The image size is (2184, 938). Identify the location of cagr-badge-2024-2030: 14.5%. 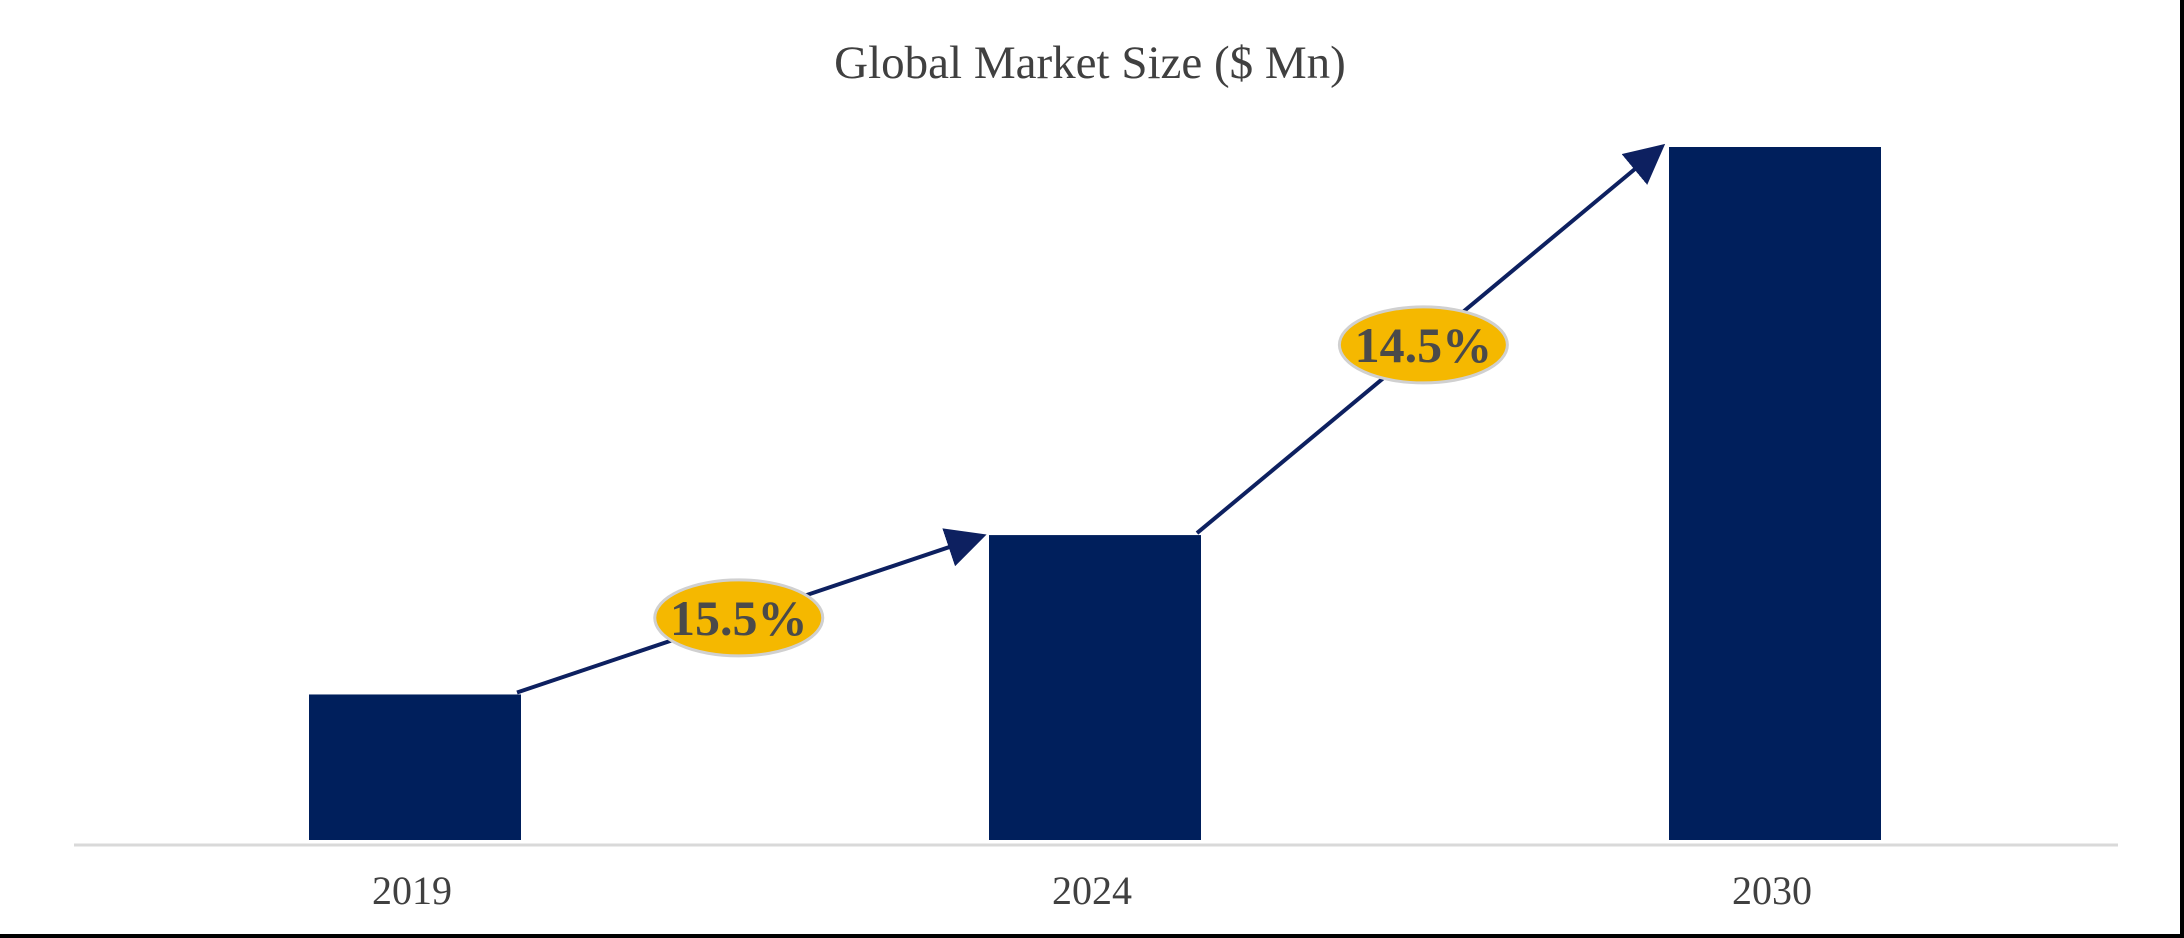
(1423, 345).